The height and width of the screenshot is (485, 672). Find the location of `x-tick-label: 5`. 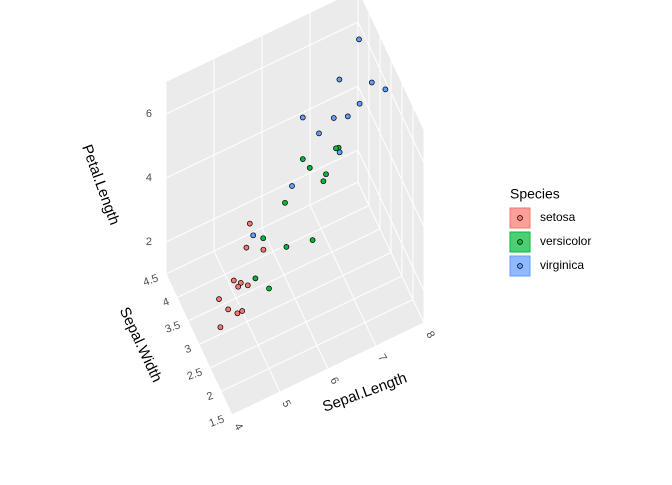

x-tick-label: 5 is located at coordinates (285, 403).